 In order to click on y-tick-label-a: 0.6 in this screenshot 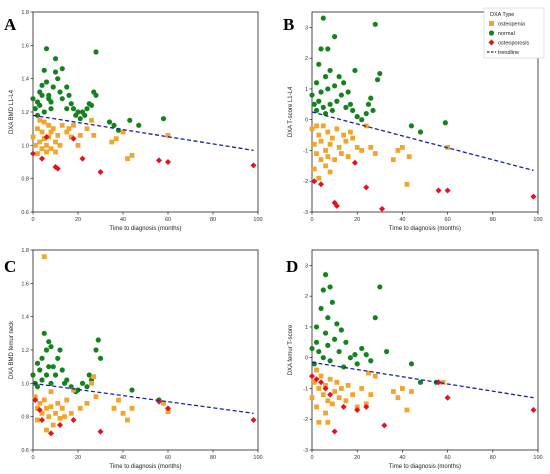, I will do `click(25, 213)`.